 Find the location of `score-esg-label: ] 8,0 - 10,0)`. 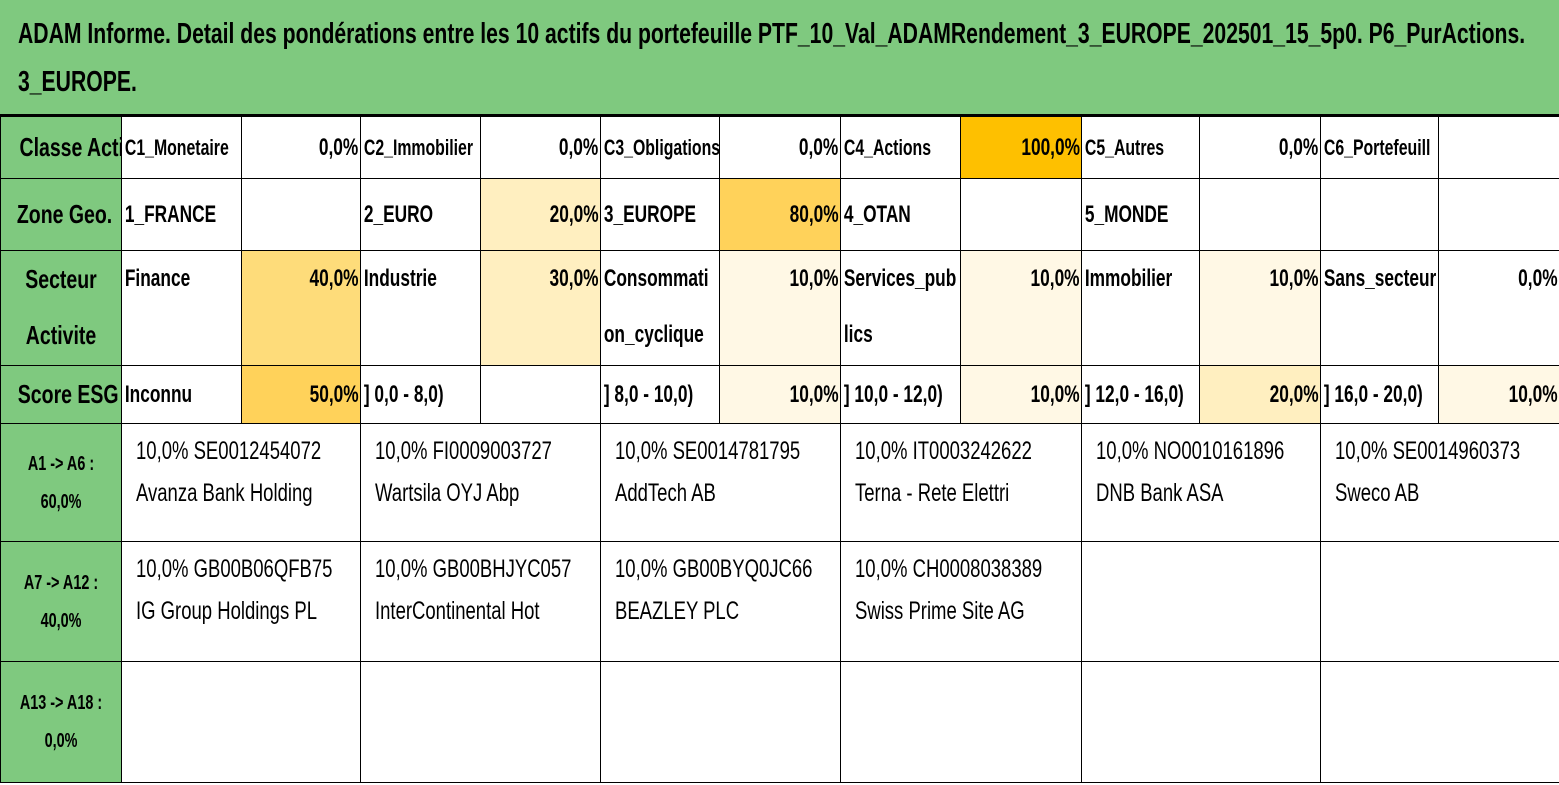

score-esg-label: ] 8,0 - 10,0) is located at coordinates (660, 394).